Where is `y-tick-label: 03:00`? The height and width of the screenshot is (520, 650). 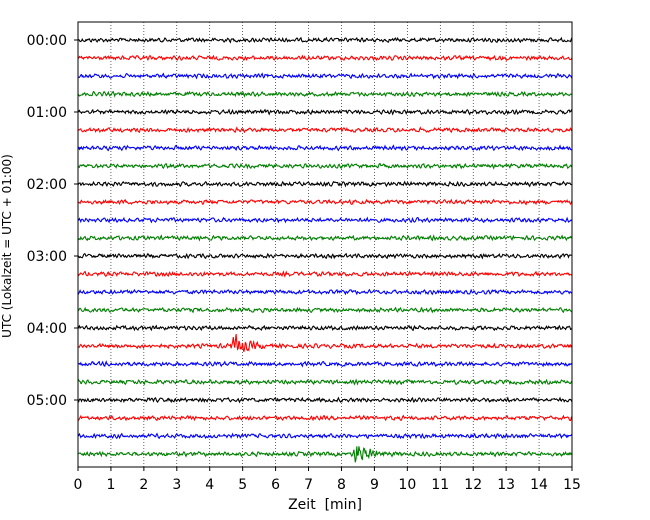
y-tick-label: 03:00 is located at coordinates (47, 257).